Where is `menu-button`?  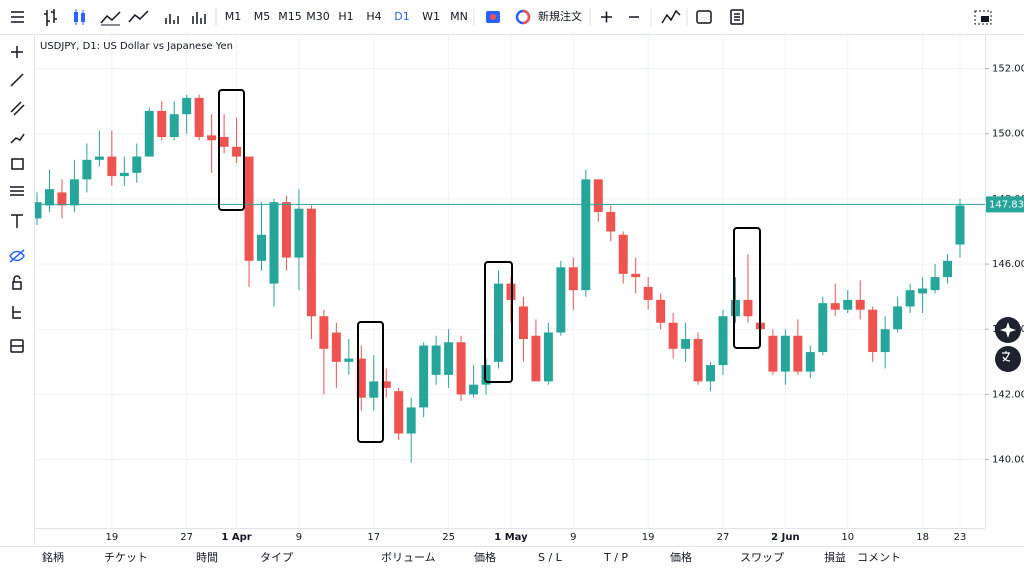
menu-button is located at coordinates (17, 17).